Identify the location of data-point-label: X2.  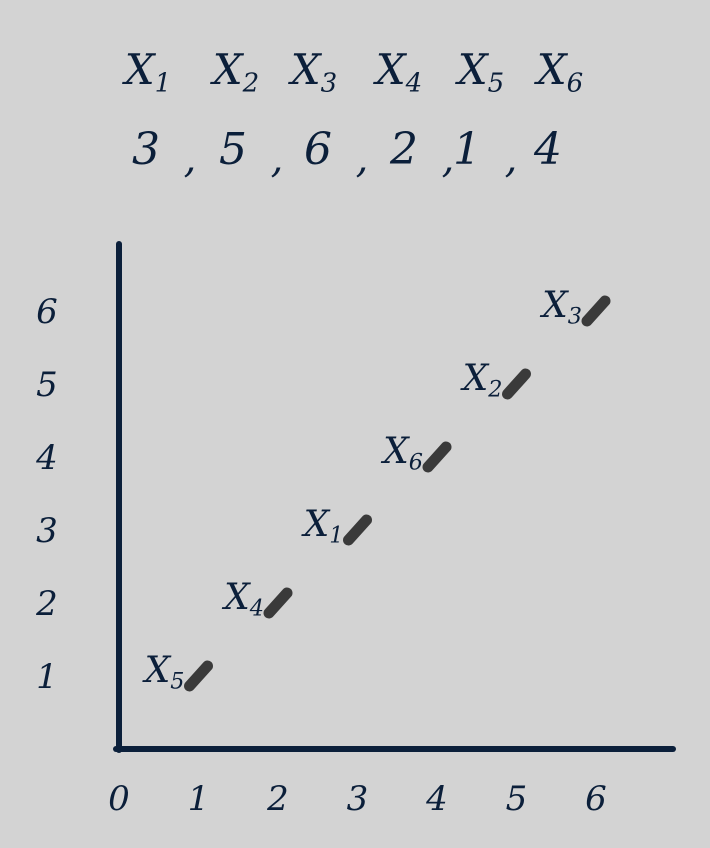
(481, 380).